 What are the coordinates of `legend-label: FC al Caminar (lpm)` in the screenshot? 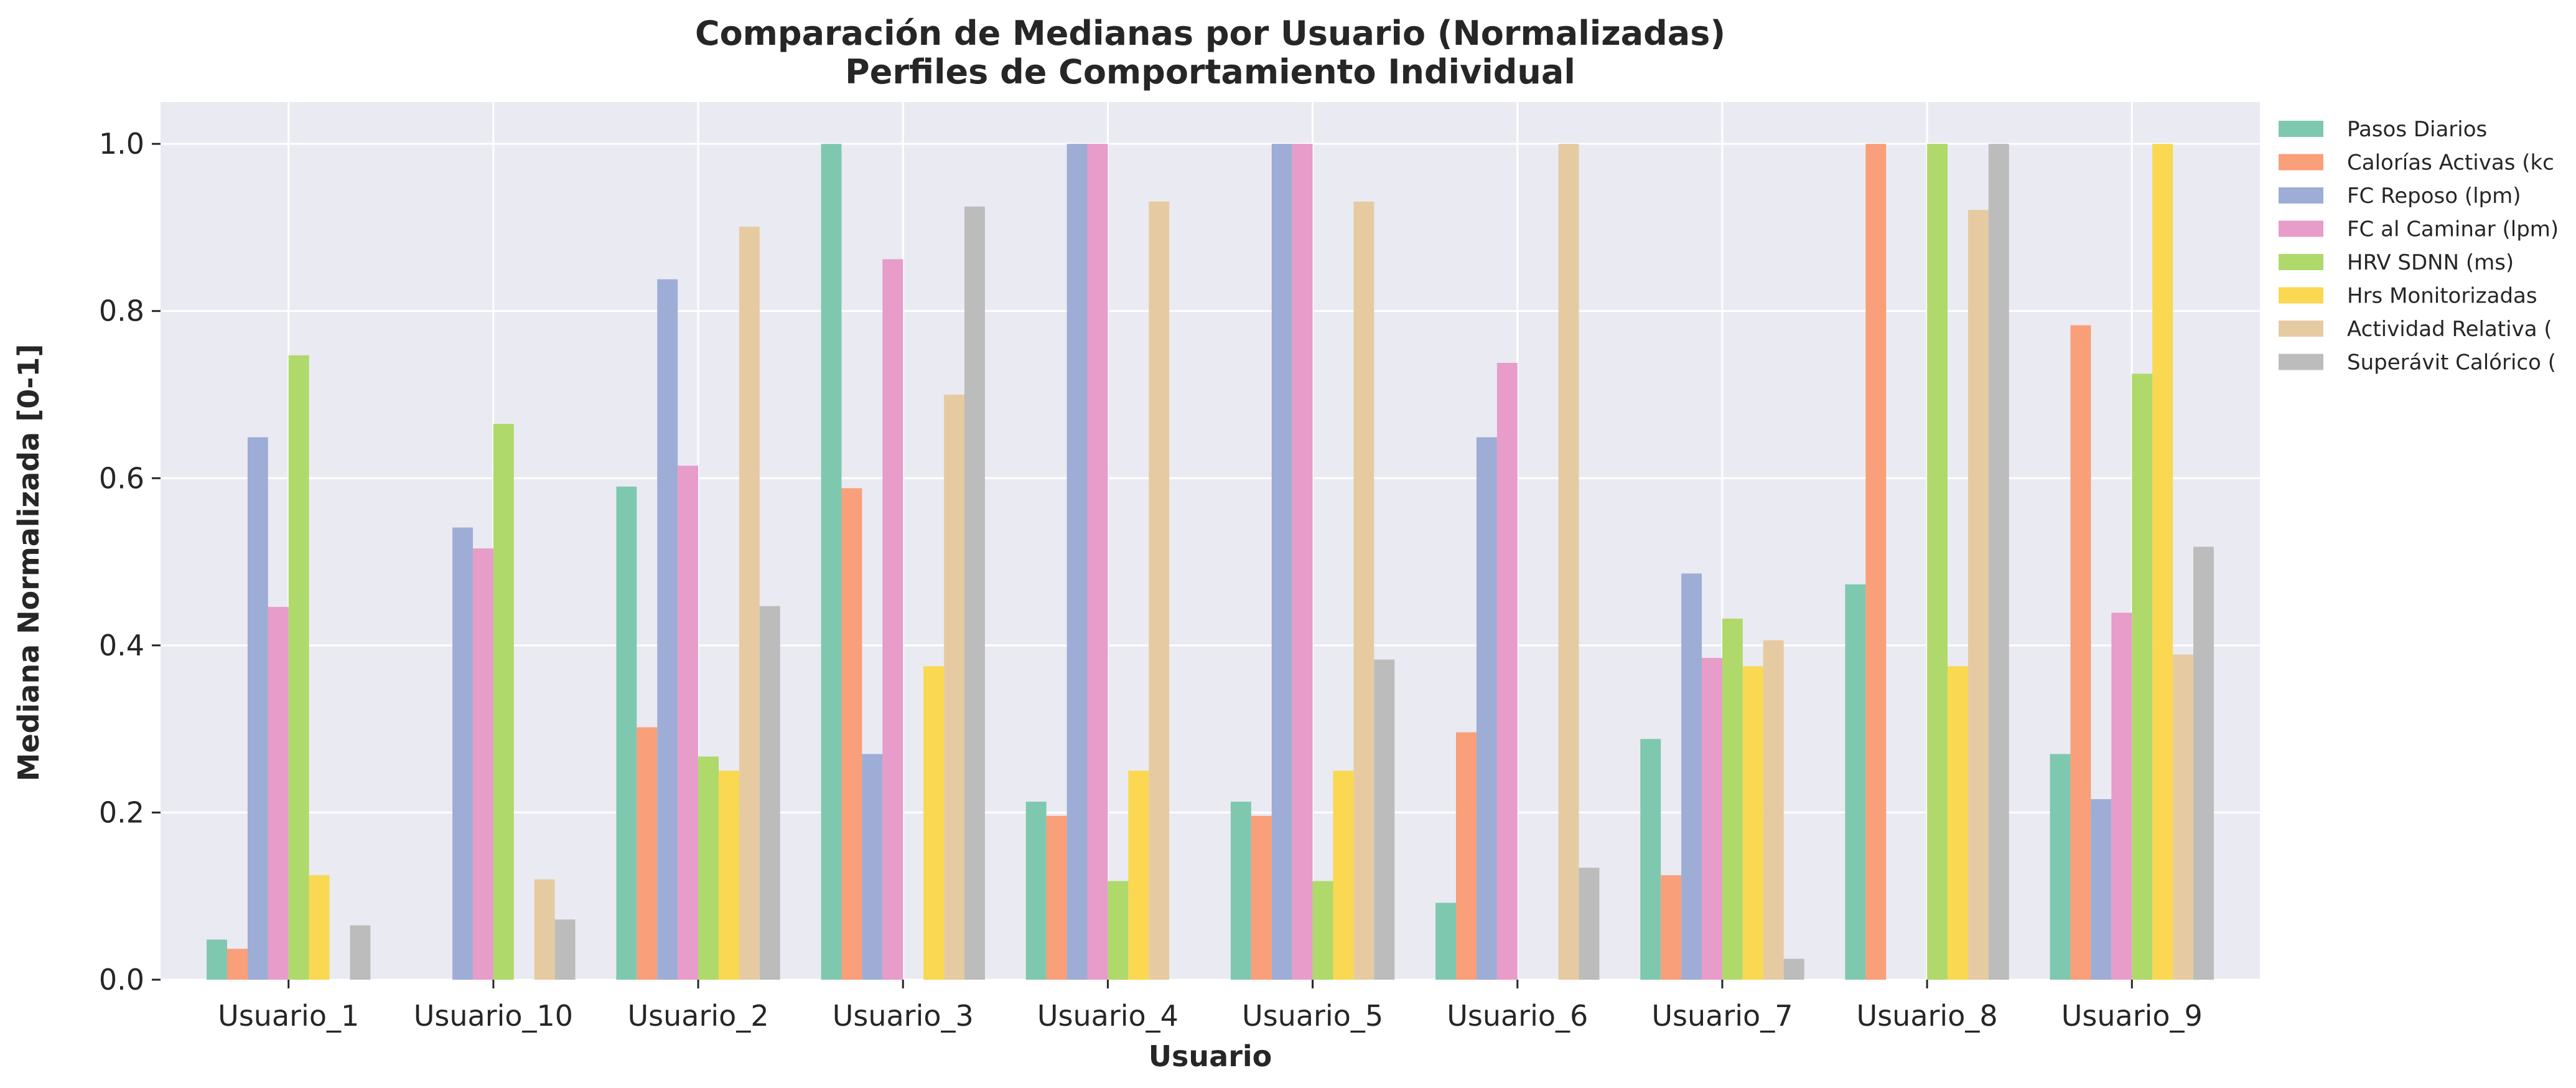 It's located at (2453, 229).